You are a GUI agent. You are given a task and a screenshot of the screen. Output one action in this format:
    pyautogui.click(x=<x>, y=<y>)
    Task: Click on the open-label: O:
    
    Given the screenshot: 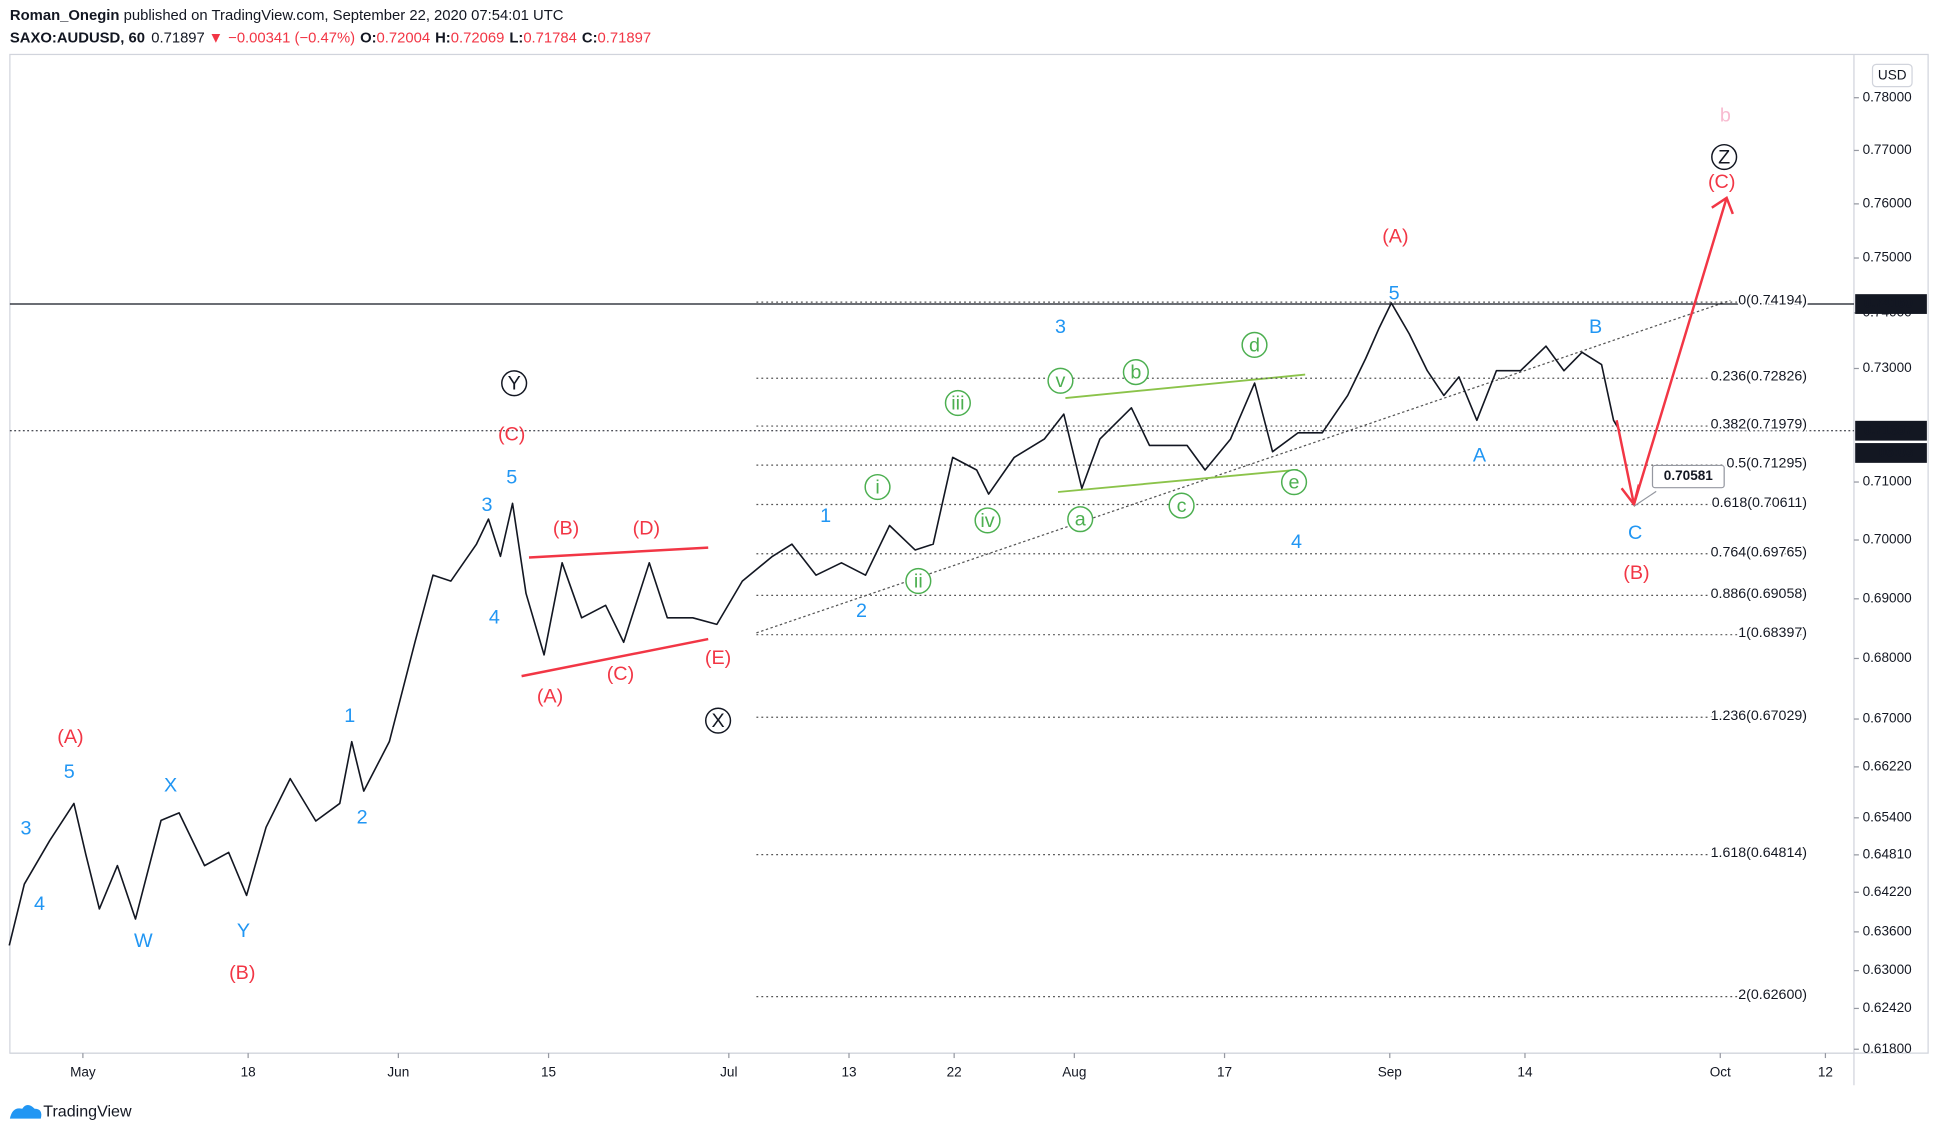 What is the action you would take?
    pyautogui.click(x=368, y=38)
    